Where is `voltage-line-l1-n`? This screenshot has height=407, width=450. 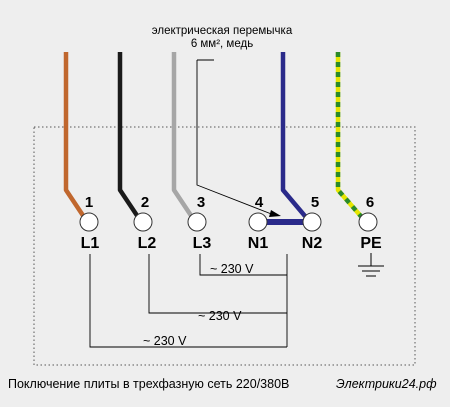
voltage-line-l1-n is located at coordinates (188, 301).